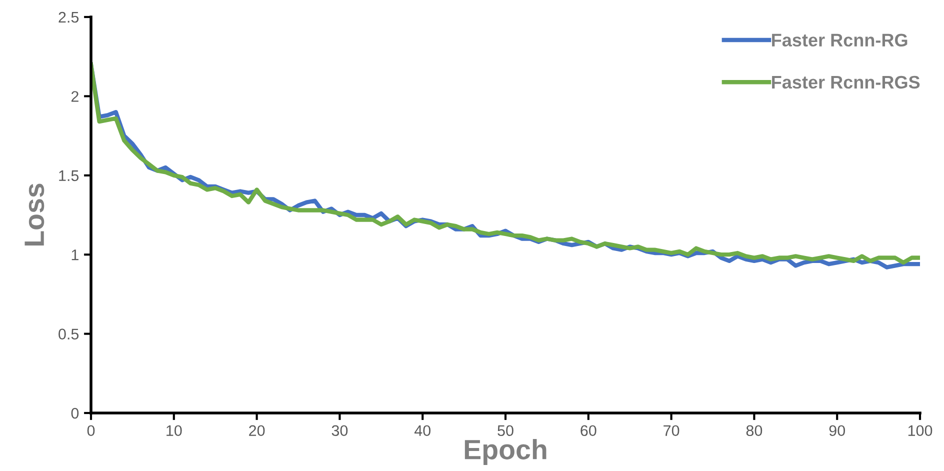 Image resolution: width=944 pixels, height=471 pixels. Describe the element at coordinates (840, 40) in the screenshot. I see `legend-label: Faster Rcnn-RG` at that location.